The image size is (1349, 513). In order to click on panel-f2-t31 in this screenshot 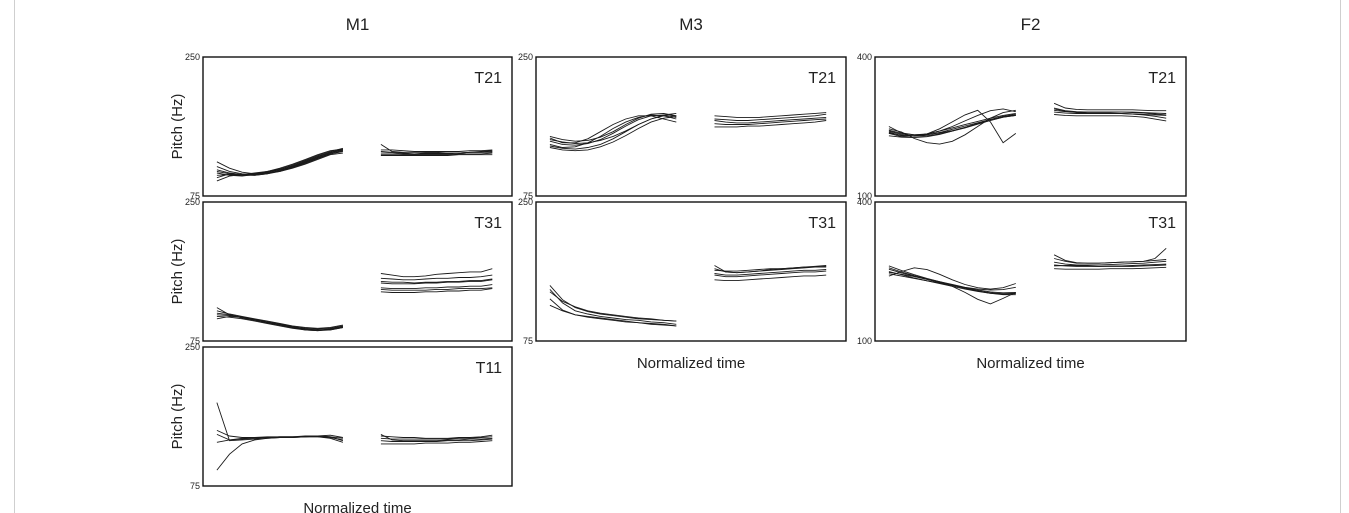, I will do `click(1030, 271)`.